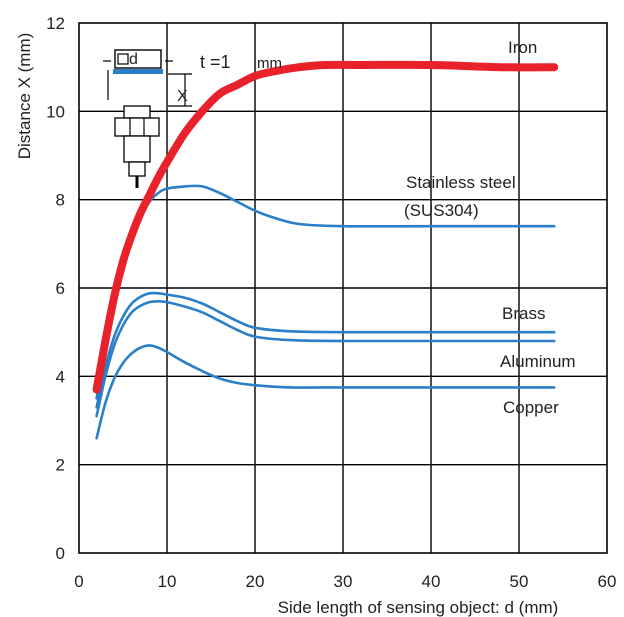  What do you see at coordinates (523, 313) in the screenshot?
I see `series-label-brass: Brass` at bounding box center [523, 313].